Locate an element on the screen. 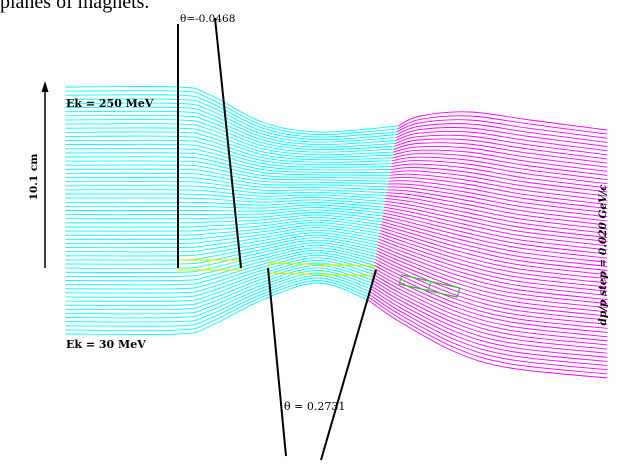 The width and height of the screenshot is (626, 468). magnet-3-divider is located at coordinates (429, 286).